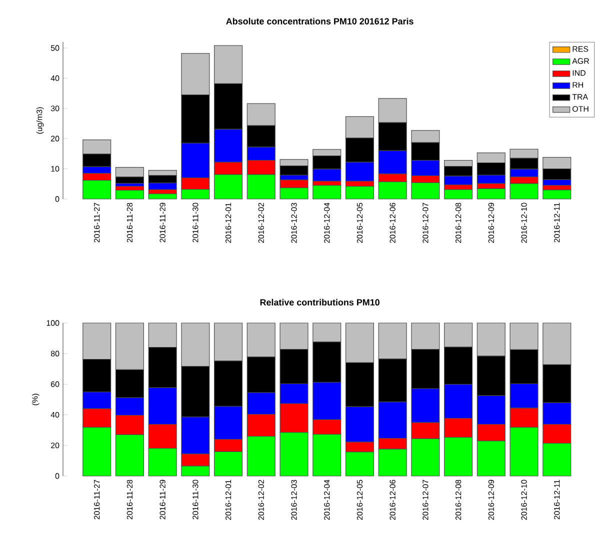  What do you see at coordinates (320, 21) in the screenshot?
I see `chart-title: Absolute concentrations PM10 201612 Paris` at bounding box center [320, 21].